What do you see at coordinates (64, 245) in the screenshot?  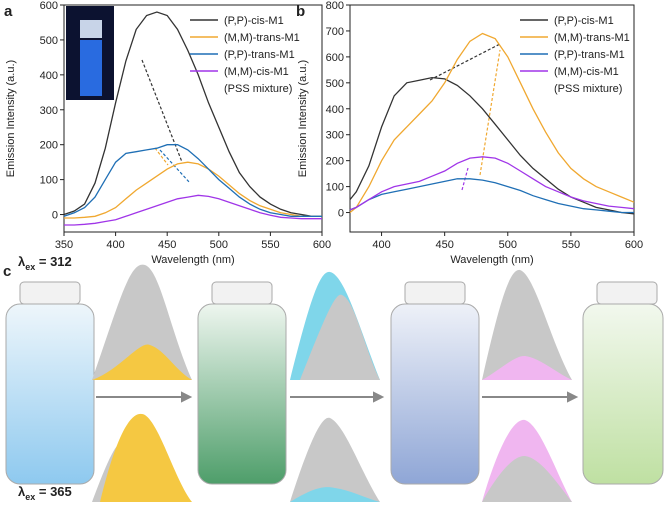 I see `x-tick-label: 350` at bounding box center [64, 245].